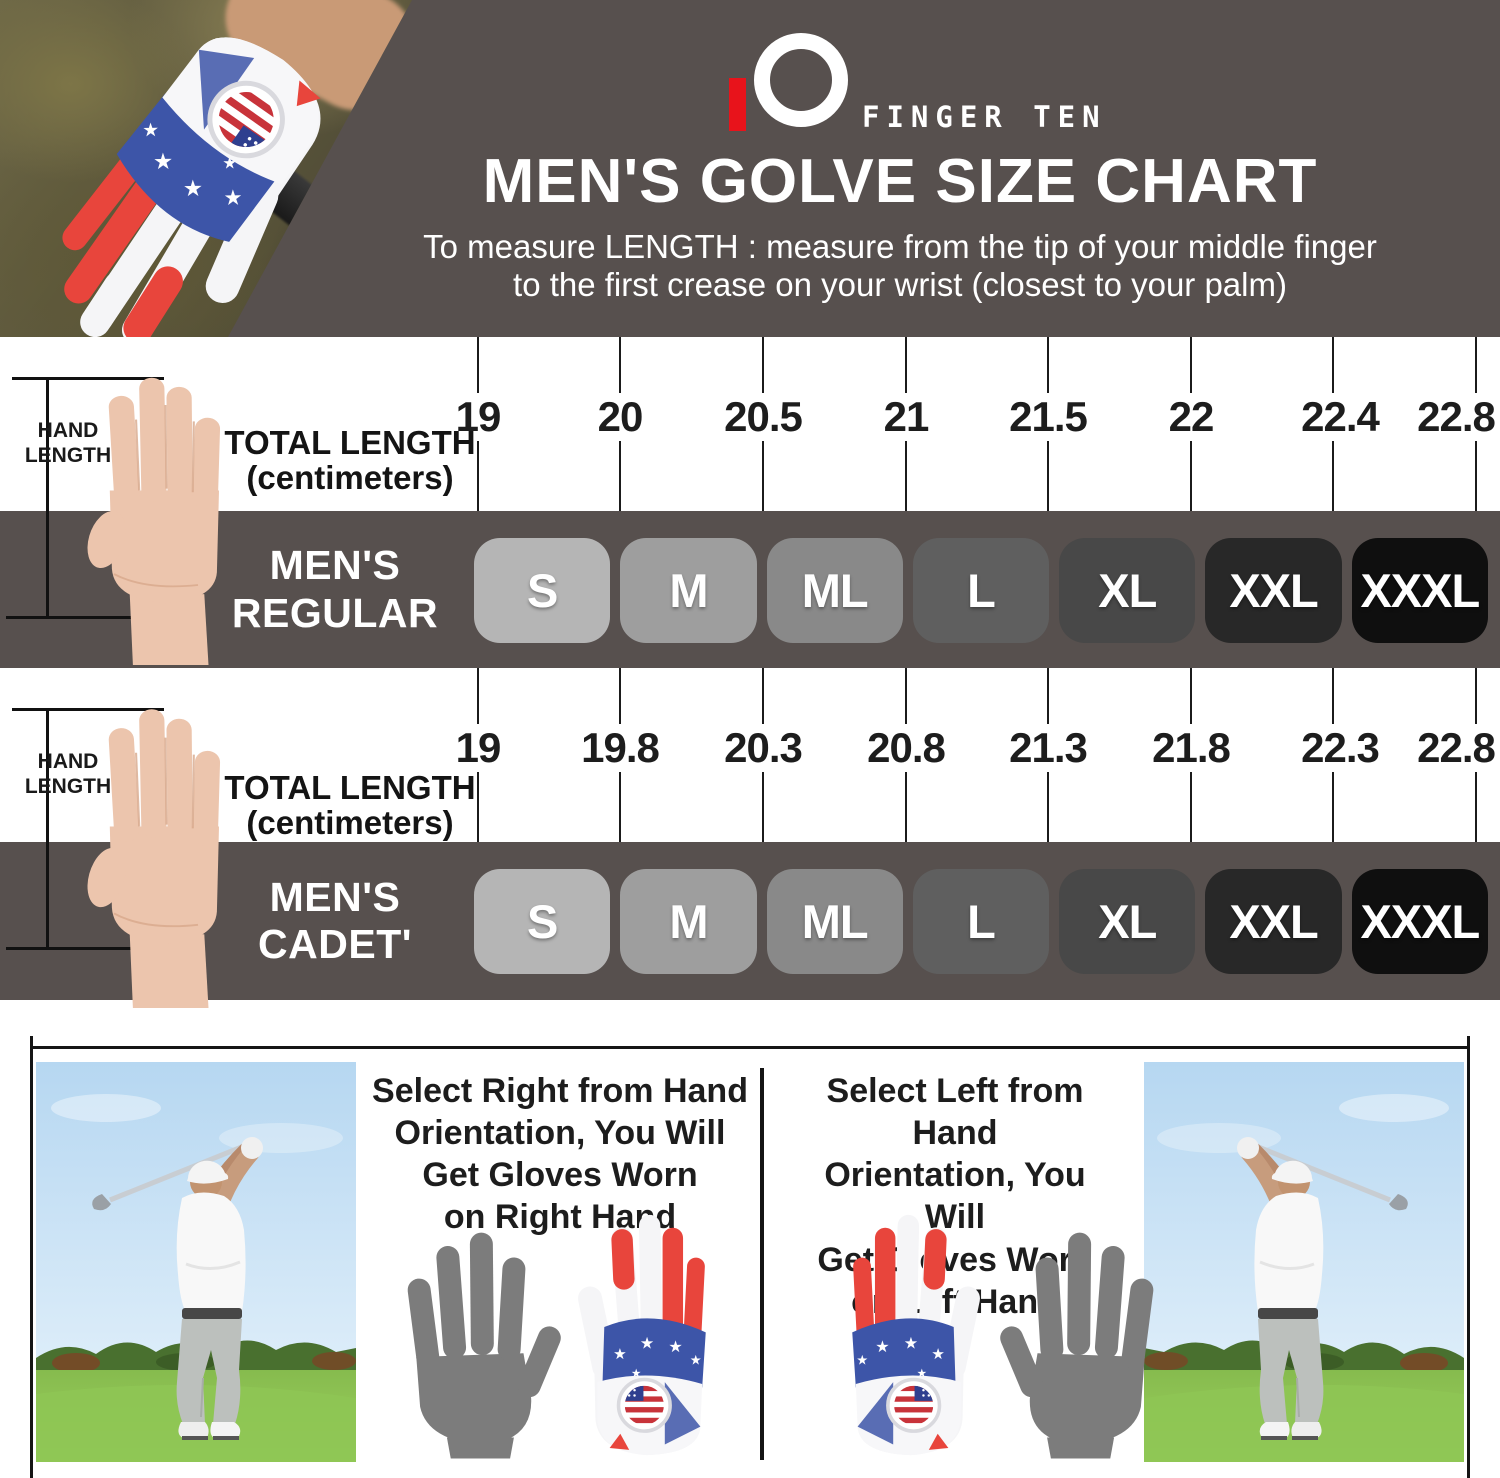  What do you see at coordinates (620, 417) in the screenshot?
I see `length-value: 20` at bounding box center [620, 417].